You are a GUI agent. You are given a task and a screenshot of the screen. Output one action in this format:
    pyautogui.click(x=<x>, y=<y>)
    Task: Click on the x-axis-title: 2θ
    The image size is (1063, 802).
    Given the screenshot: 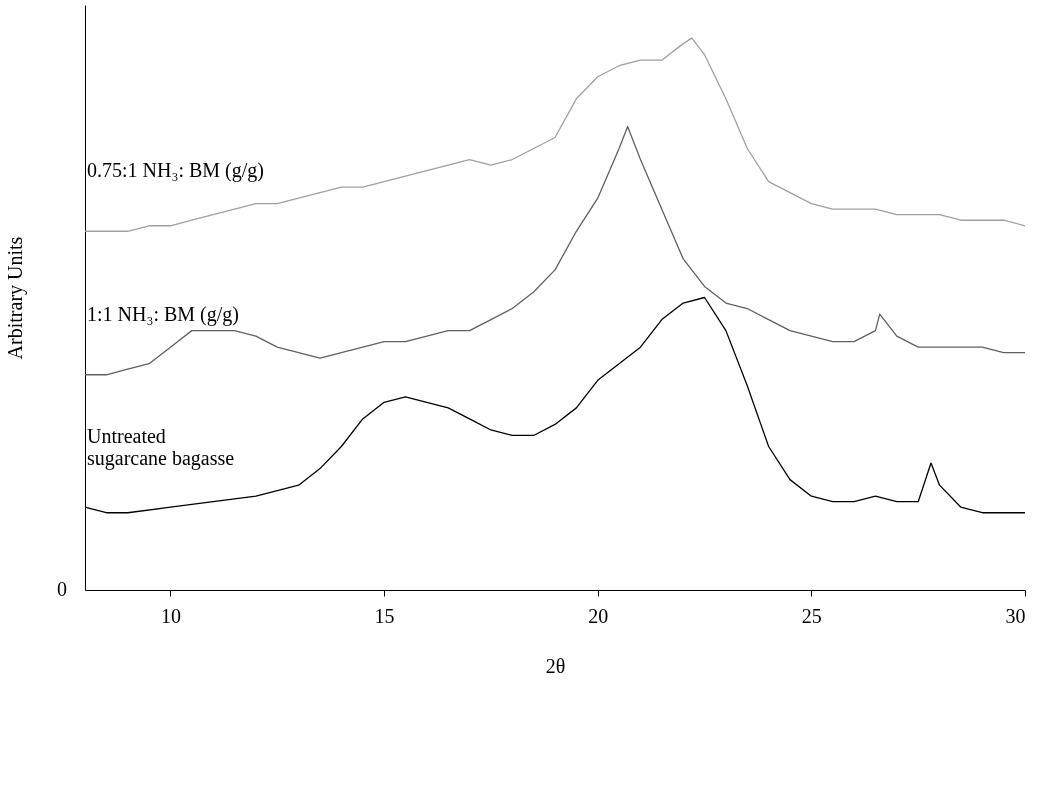 What is the action you would take?
    pyautogui.click(x=555, y=665)
    